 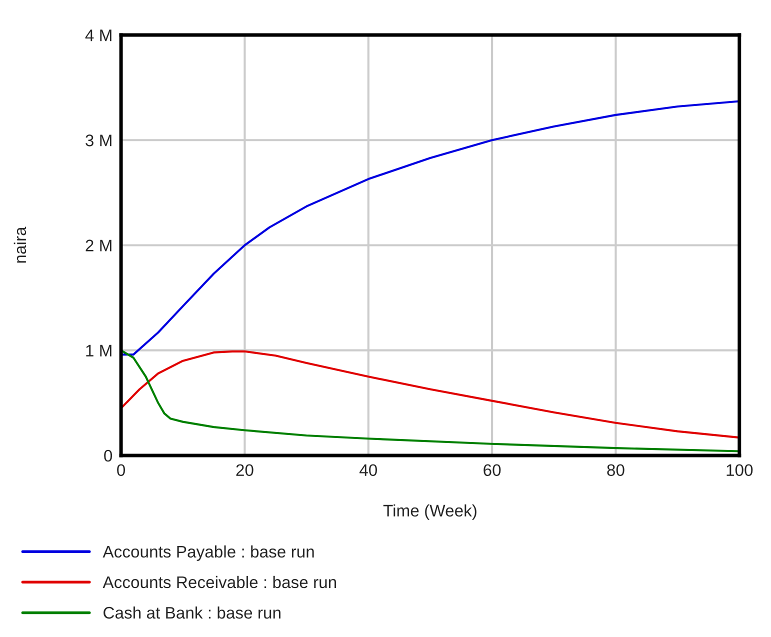 I want to click on legend-label: Accounts Payable : base run, so click(x=208, y=553).